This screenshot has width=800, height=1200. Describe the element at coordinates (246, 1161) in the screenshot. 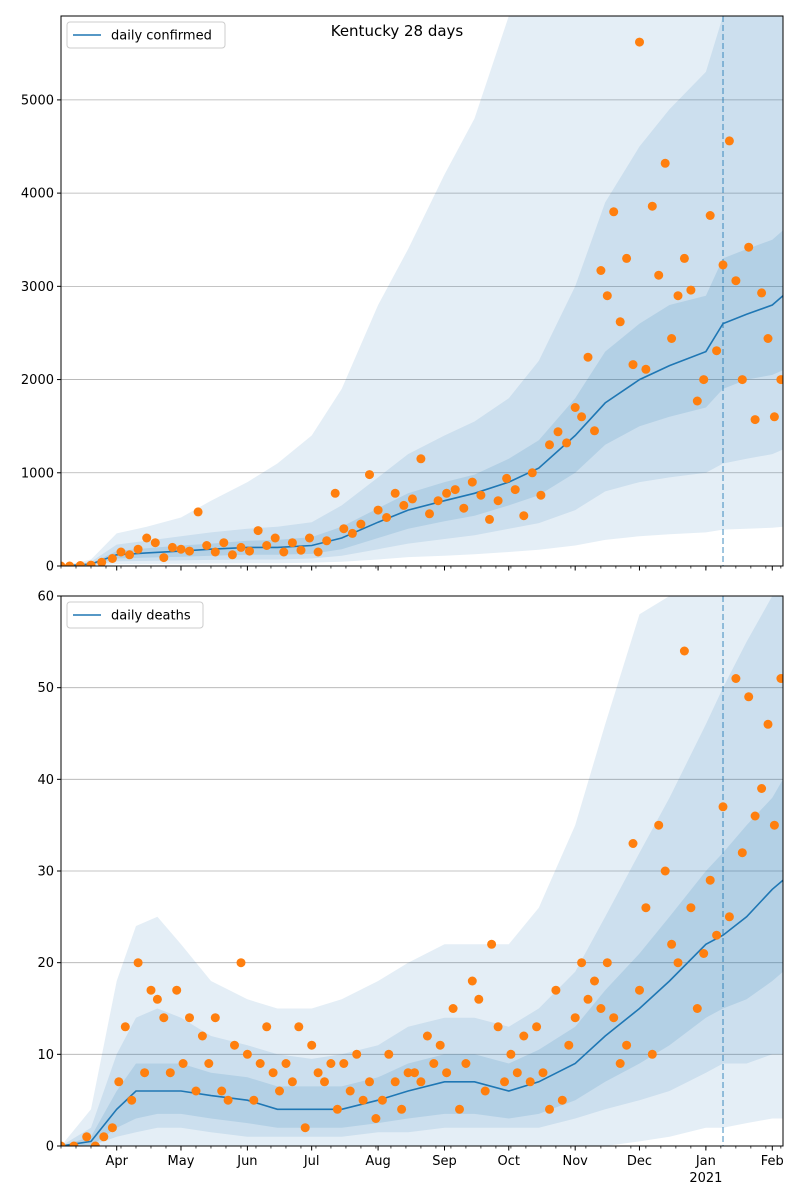

I see `x-tick-label: Jun` at that location.